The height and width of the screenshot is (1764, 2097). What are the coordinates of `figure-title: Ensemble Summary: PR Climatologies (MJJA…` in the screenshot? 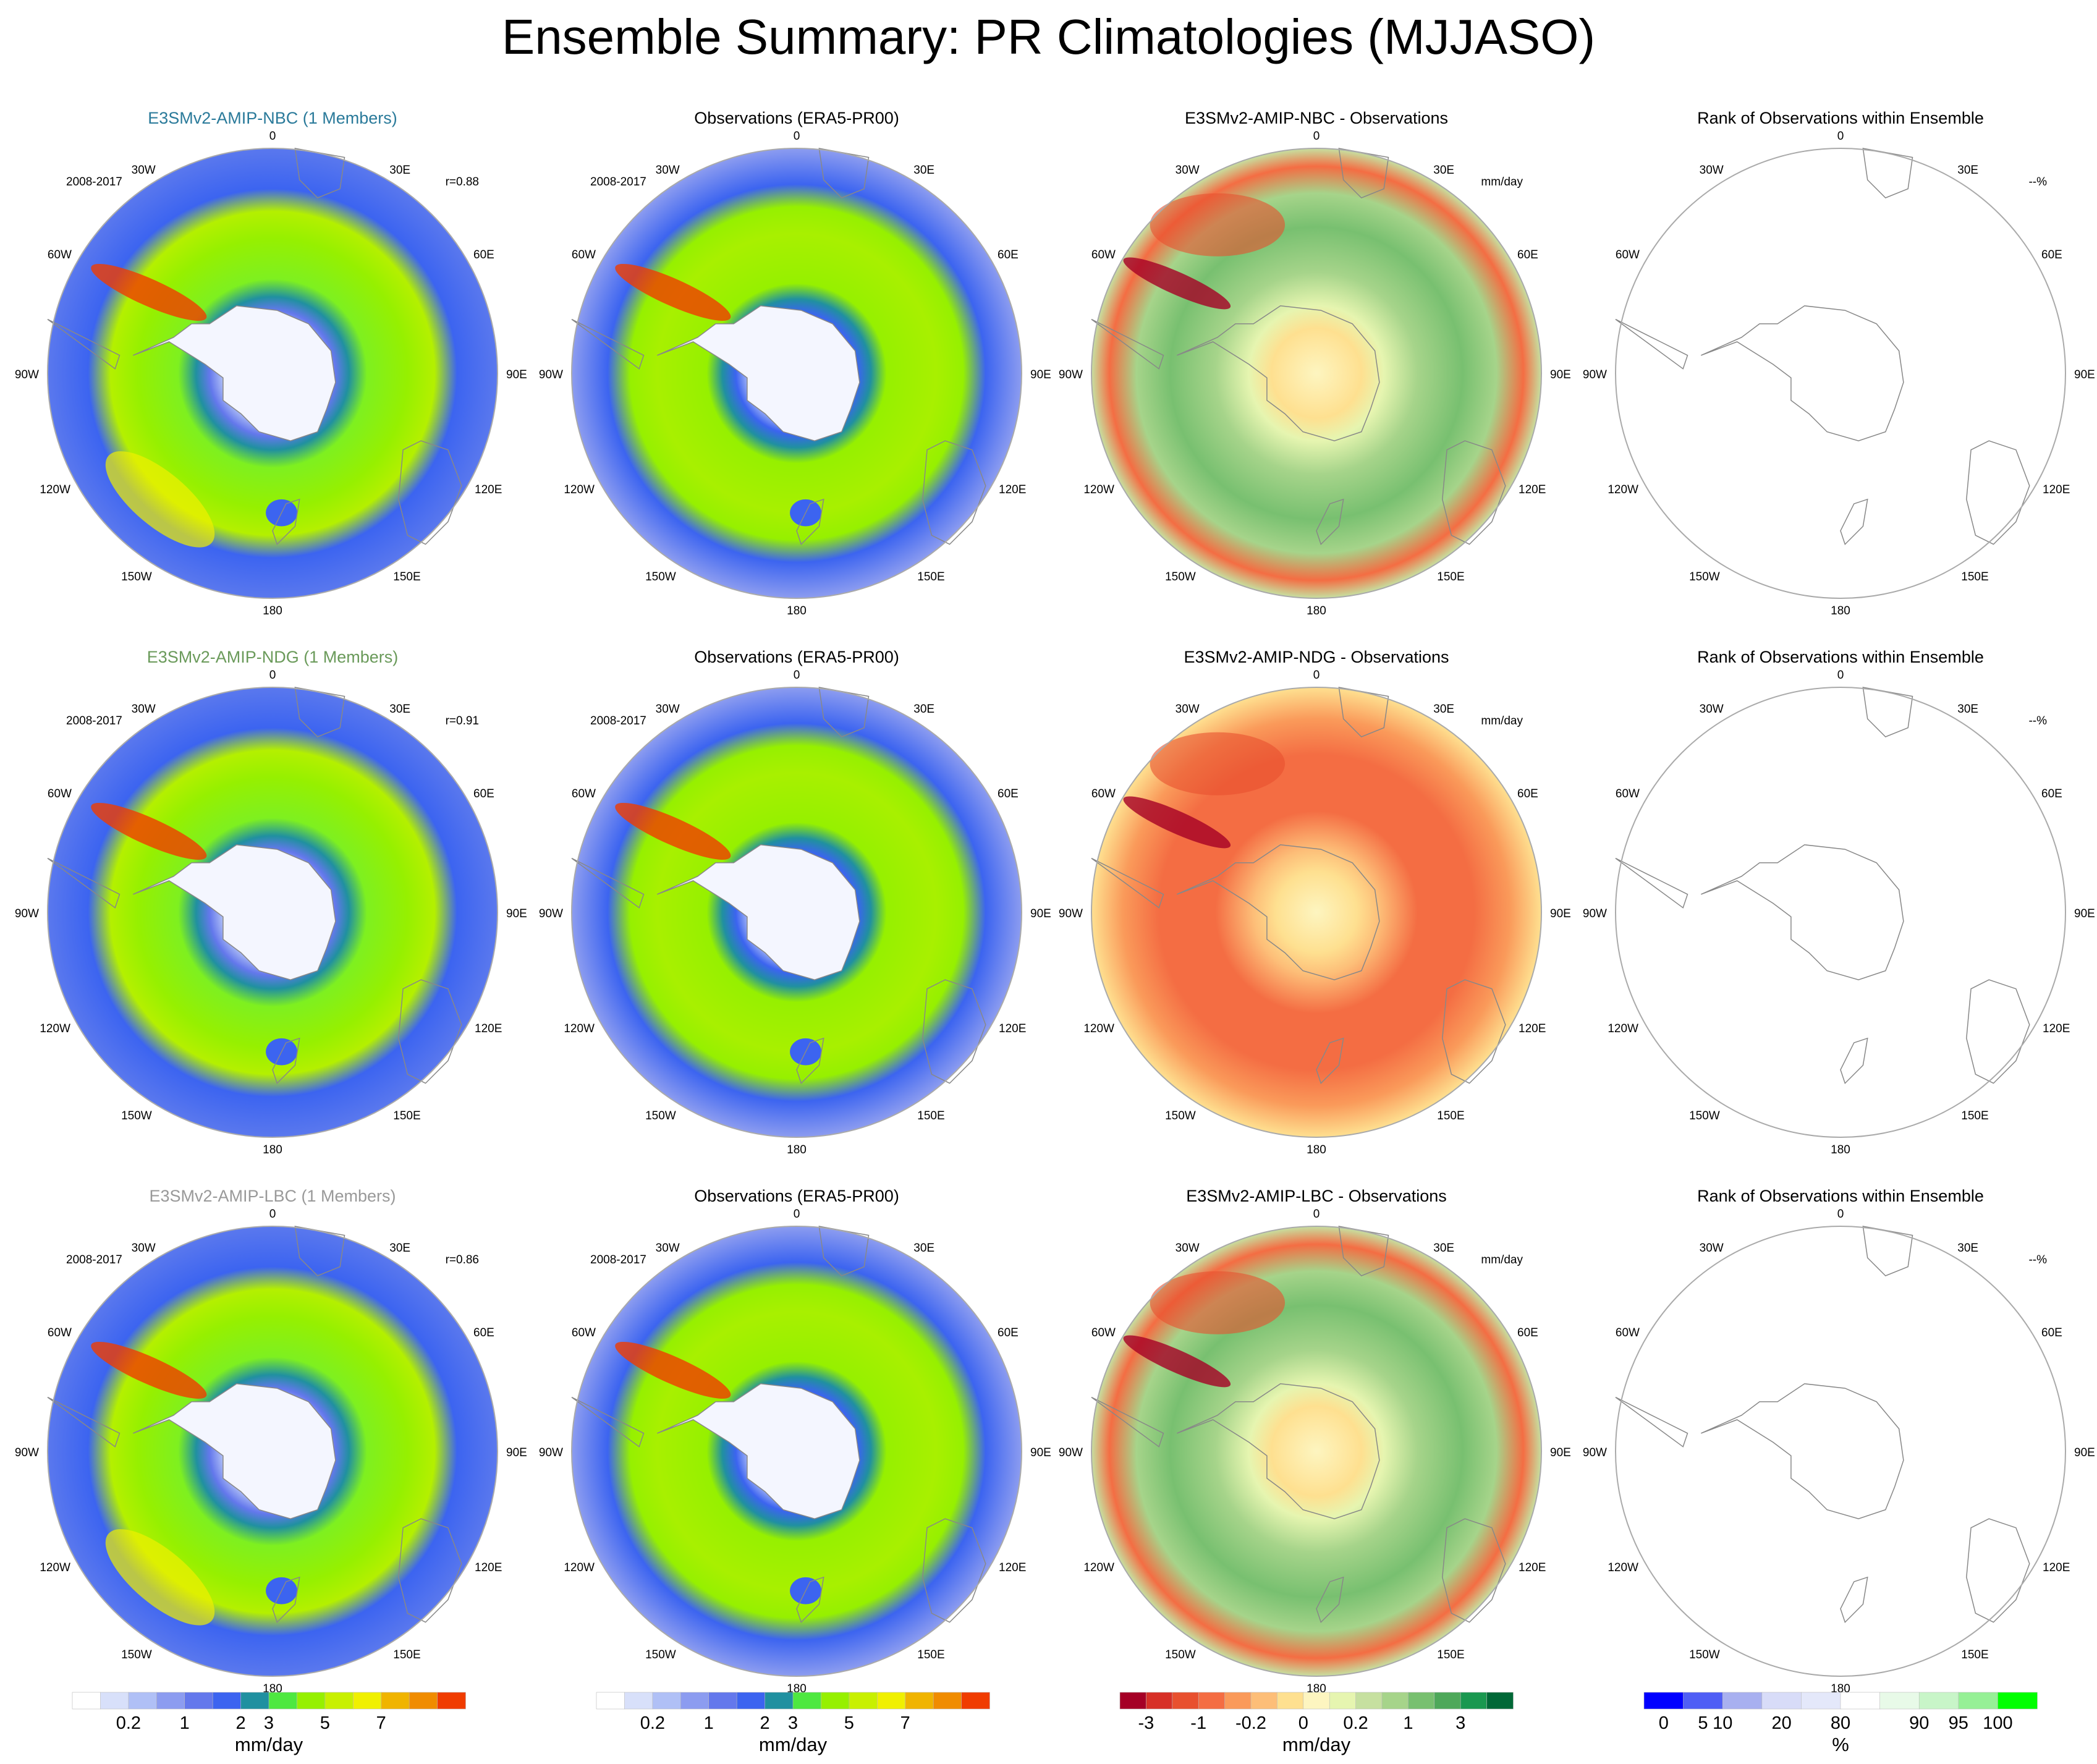 It's located at (1048, 36).